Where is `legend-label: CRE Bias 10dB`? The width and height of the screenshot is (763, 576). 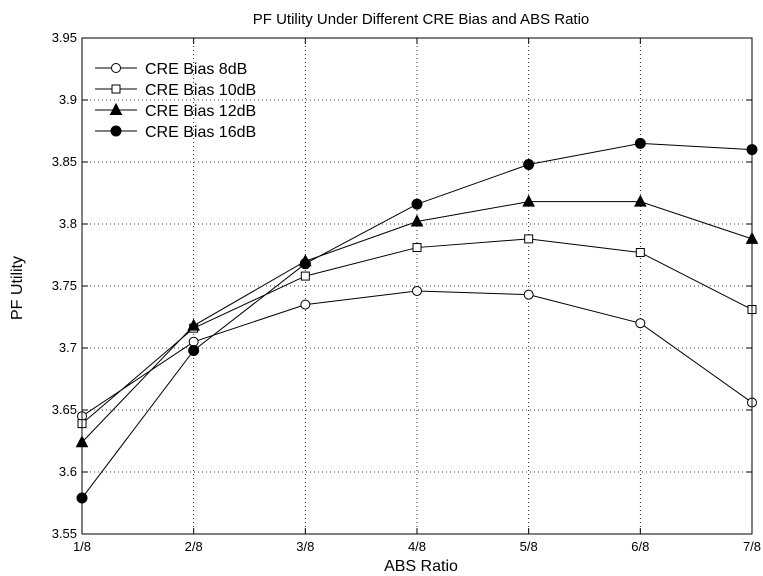 legend-label: CRE Bias 10dB is located at coordinates (200, 90).